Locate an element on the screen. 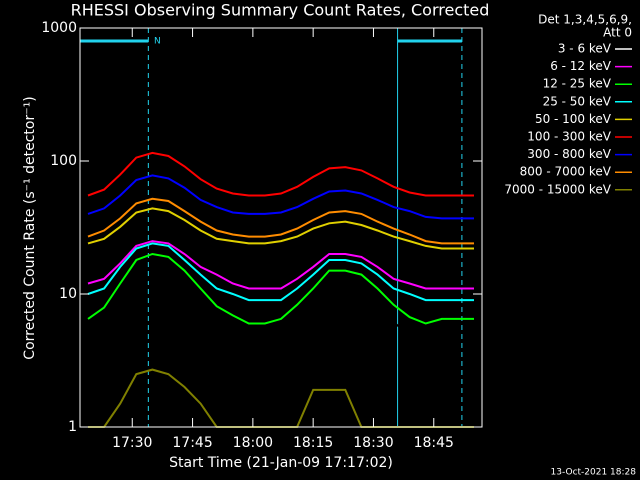 Image resolution: width=640 pixels, height=480 pixels. x-axis-label: Start Time (21-Jan-09 17:17:02) is located at coordinates (281, 463).